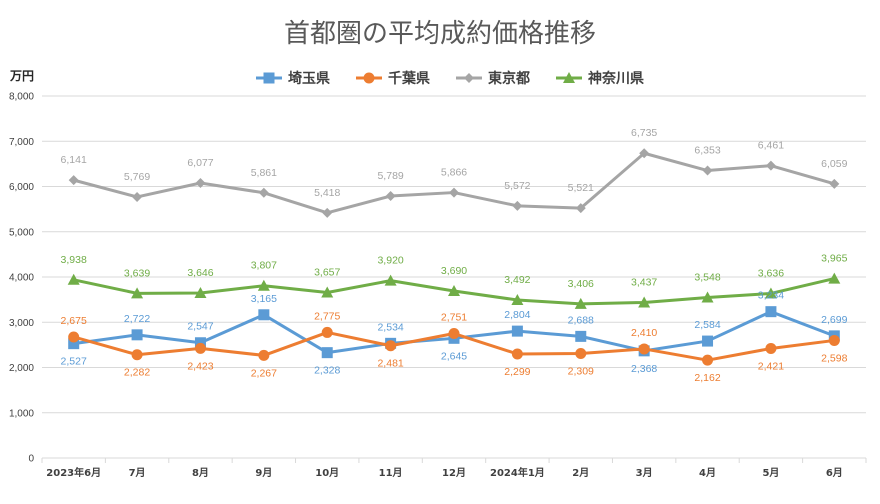 This screenshot has width=880, height=504. I want to click on data-label: 2,722, so click(137, 319).